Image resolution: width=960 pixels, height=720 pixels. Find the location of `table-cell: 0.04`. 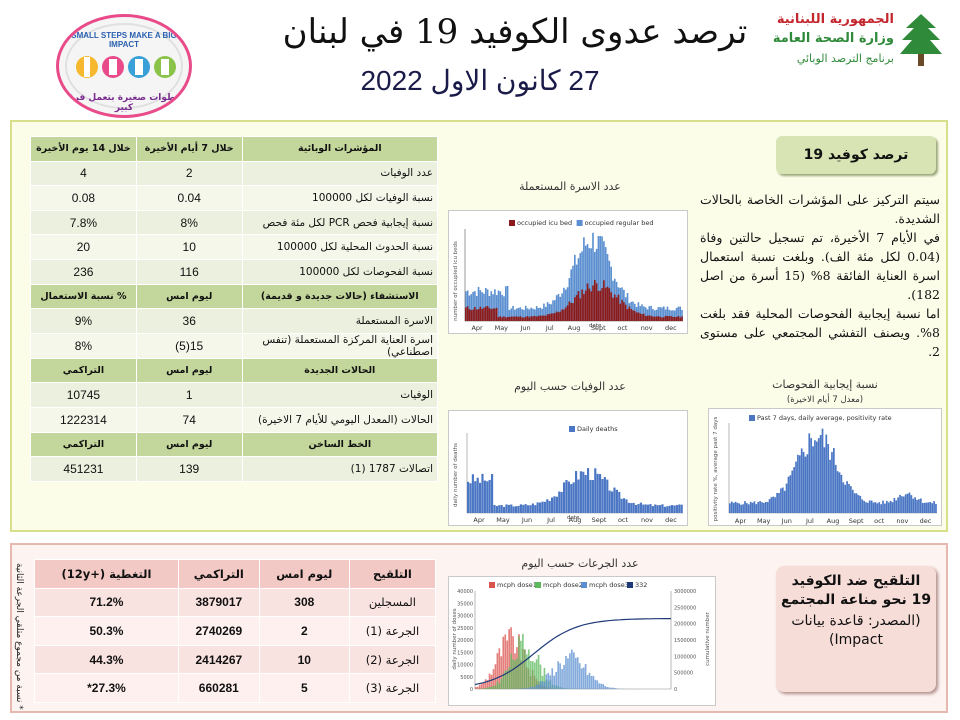

table-cell: 0.04 is located at coordinates (189, 198).